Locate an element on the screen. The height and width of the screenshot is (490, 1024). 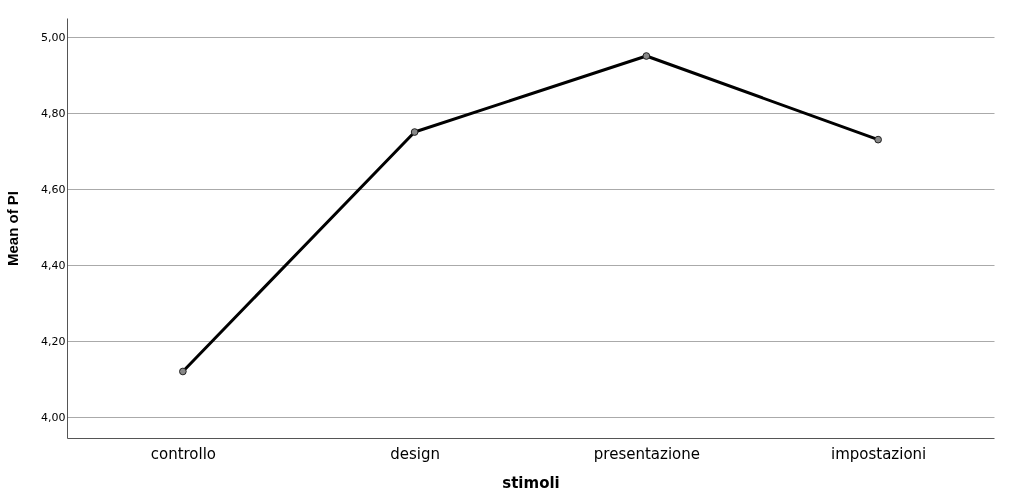
x-axis-title: stimoli is located at coordinates (531, 481).